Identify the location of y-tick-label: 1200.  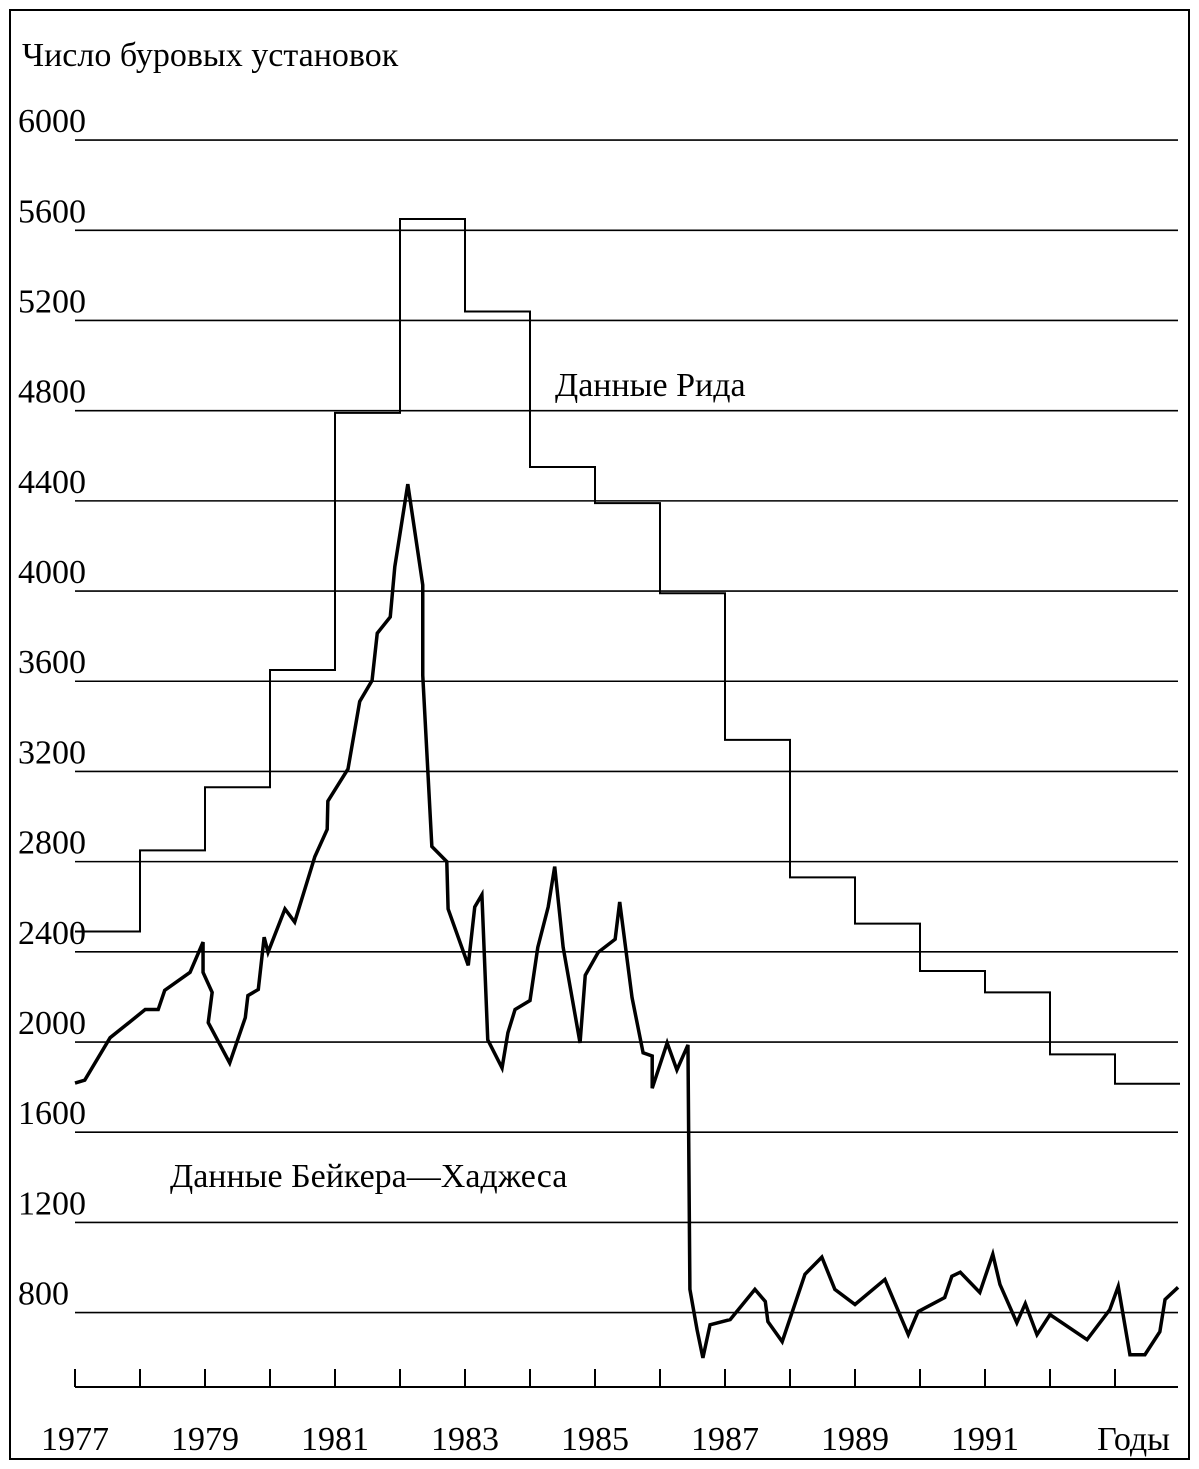
(52, 1203).